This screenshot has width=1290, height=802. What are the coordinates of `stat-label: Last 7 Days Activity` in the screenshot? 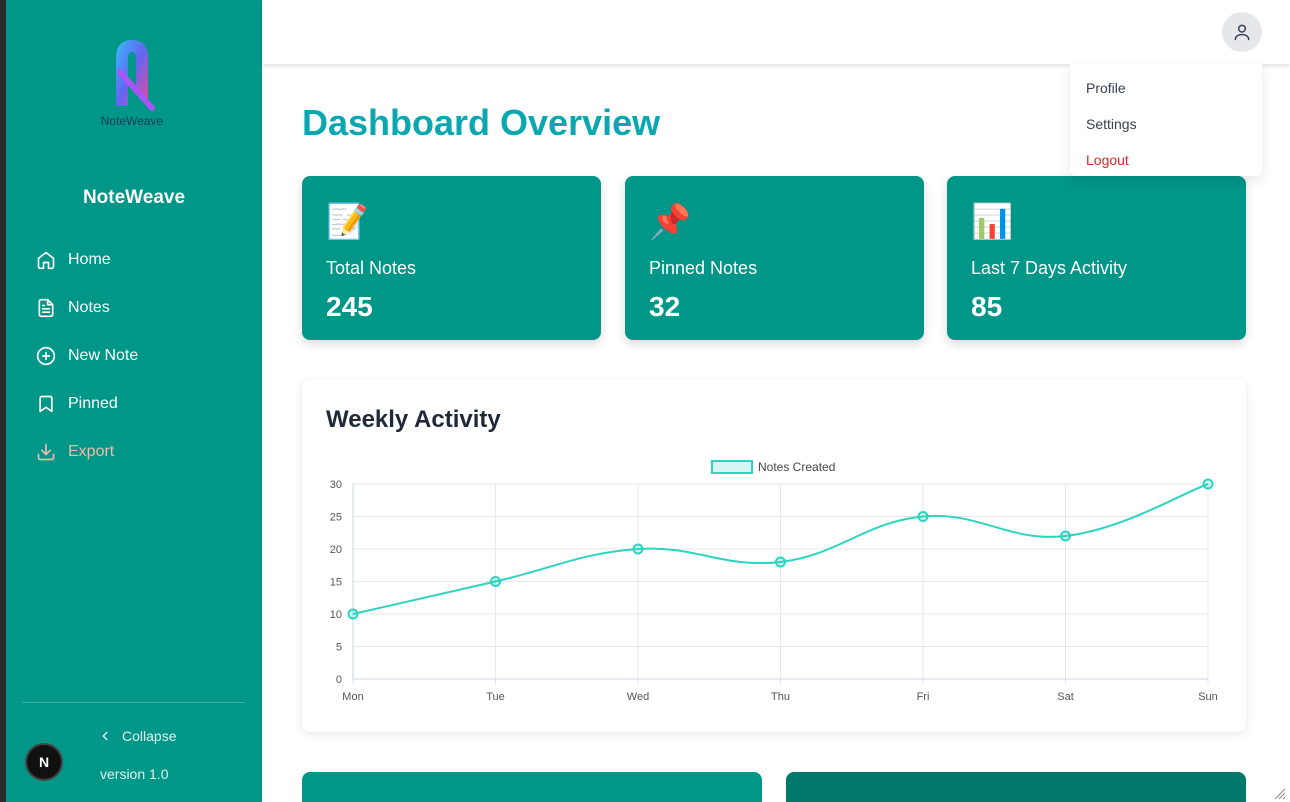 It's located at (1049, 268).